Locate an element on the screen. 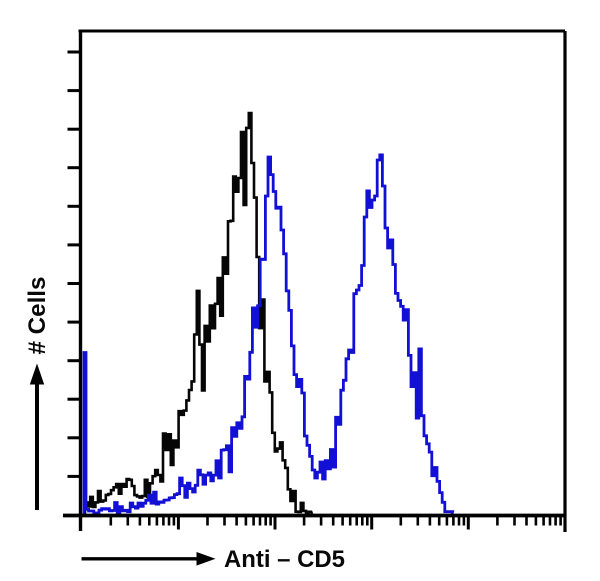 The width and height of the screenshot is (600, 581). svg-text: Anti – CD5 is located at coordinates (284, 559).